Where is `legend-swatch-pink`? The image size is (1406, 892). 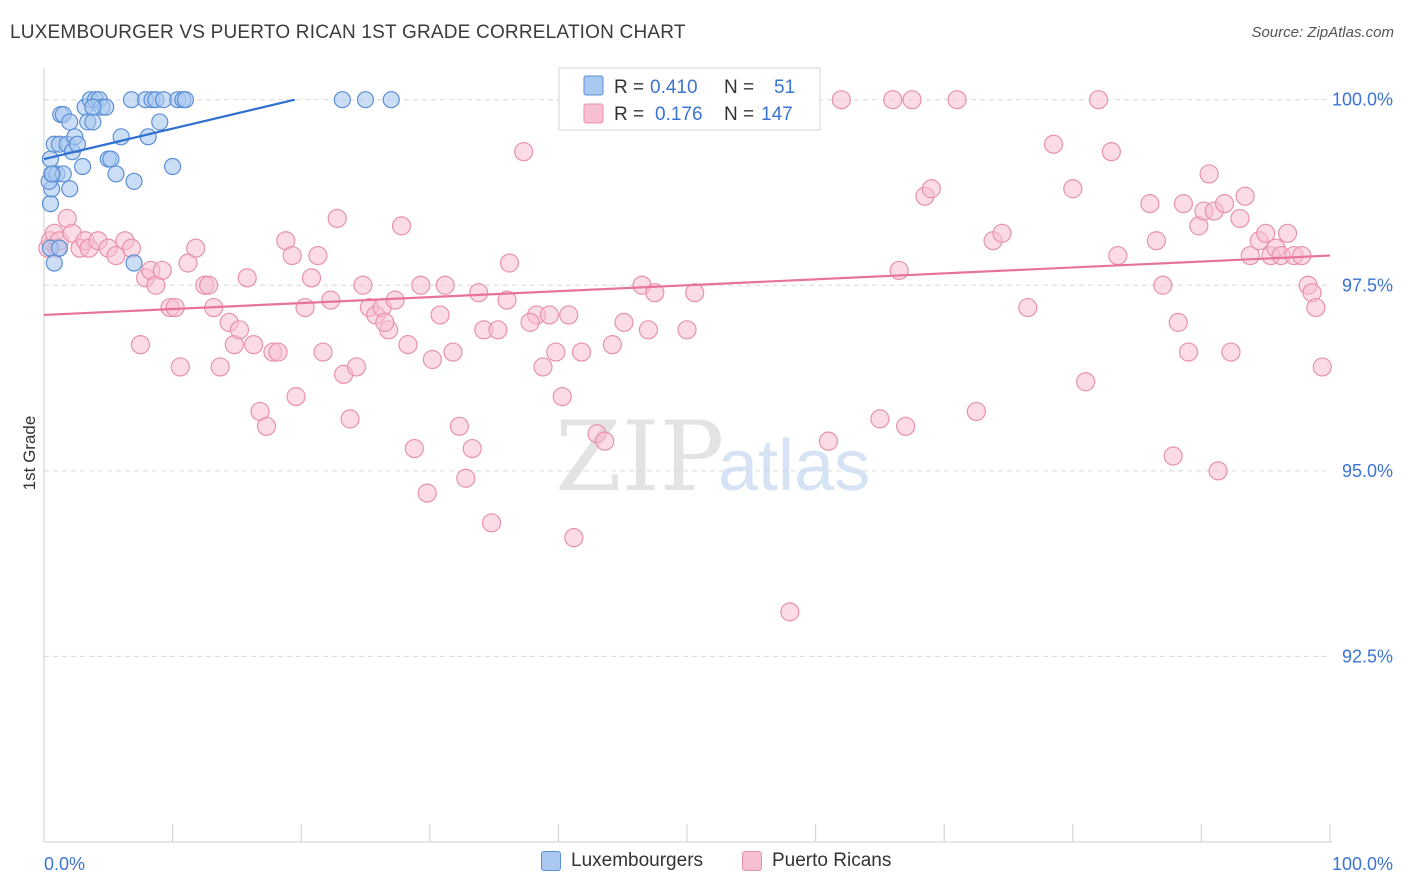
legend-swatch-pink is located at coordinates (593, 113).